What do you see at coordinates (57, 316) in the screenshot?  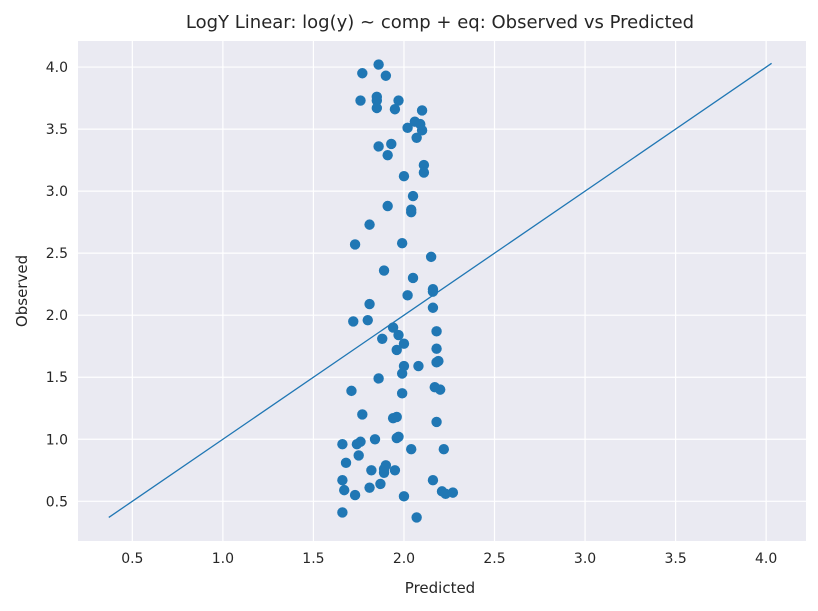 I see `y-tick-label: 2.0` at bounding box center [57, 316].